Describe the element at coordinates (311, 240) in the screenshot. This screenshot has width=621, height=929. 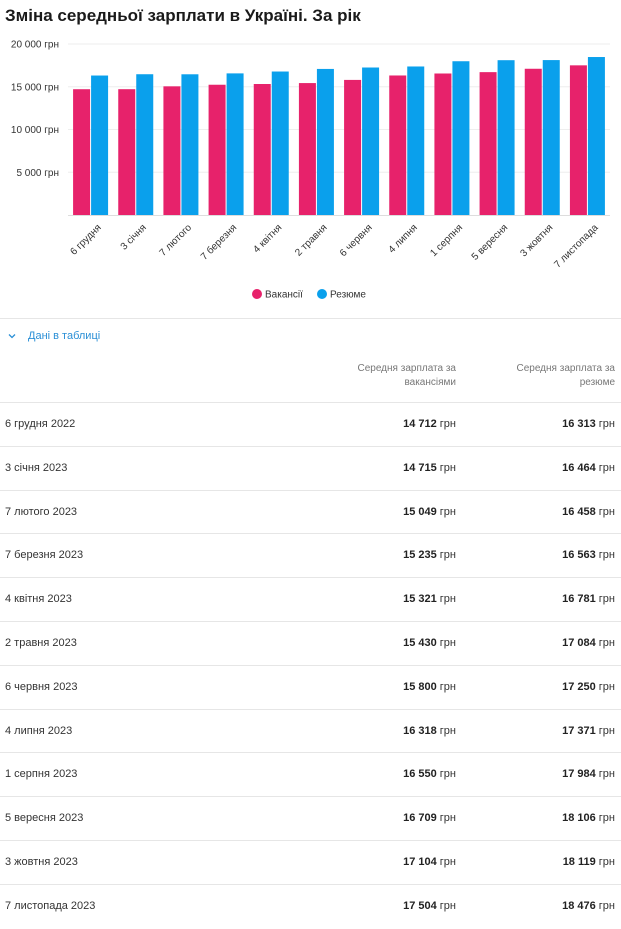
I see `x-tick-label: 2 травня` at that location.